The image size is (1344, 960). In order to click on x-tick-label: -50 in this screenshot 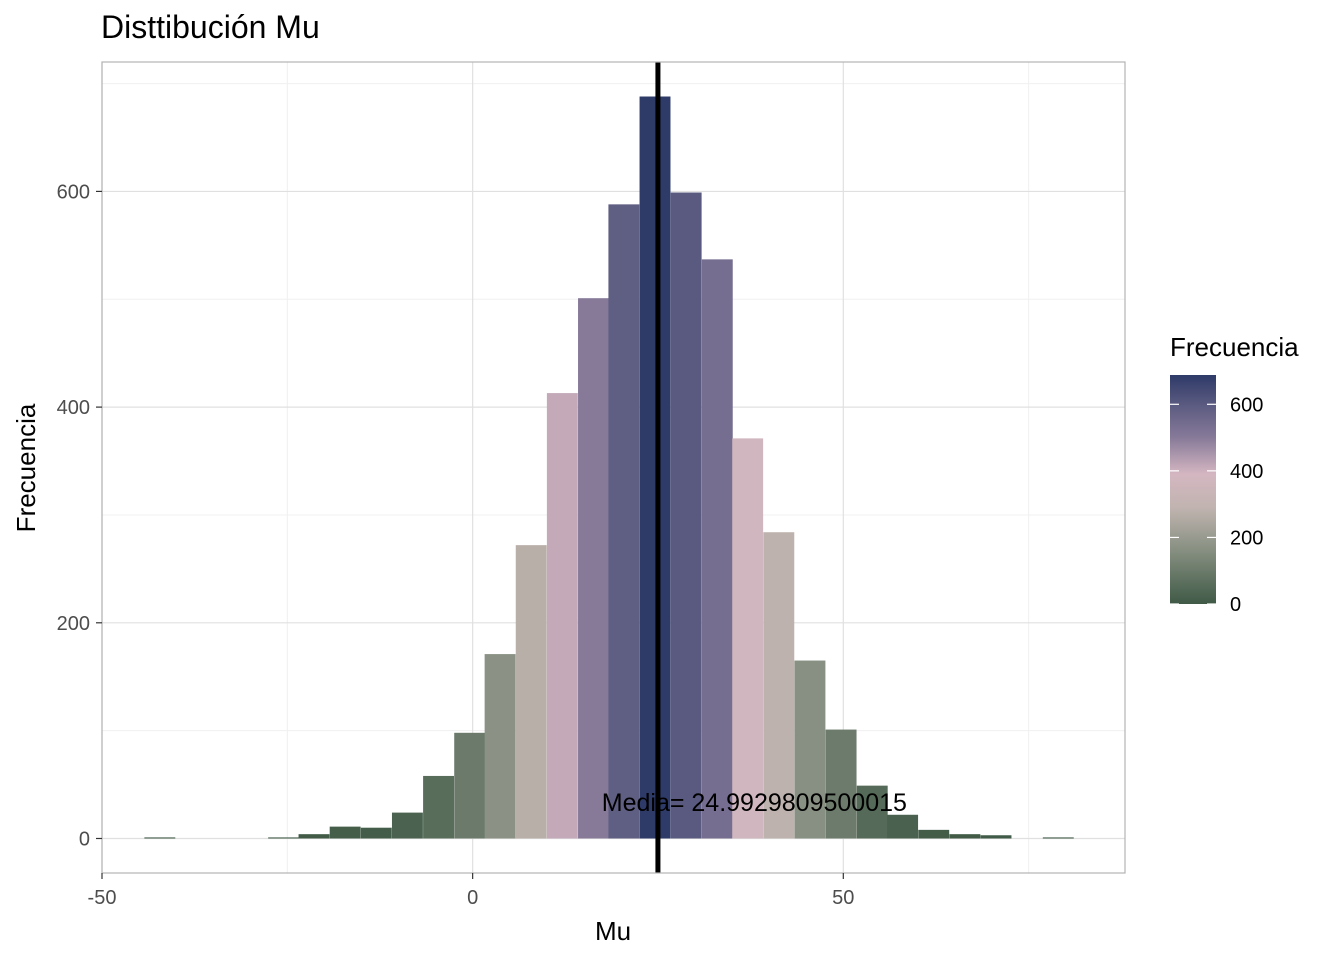, I will do `click(102, 898)`.